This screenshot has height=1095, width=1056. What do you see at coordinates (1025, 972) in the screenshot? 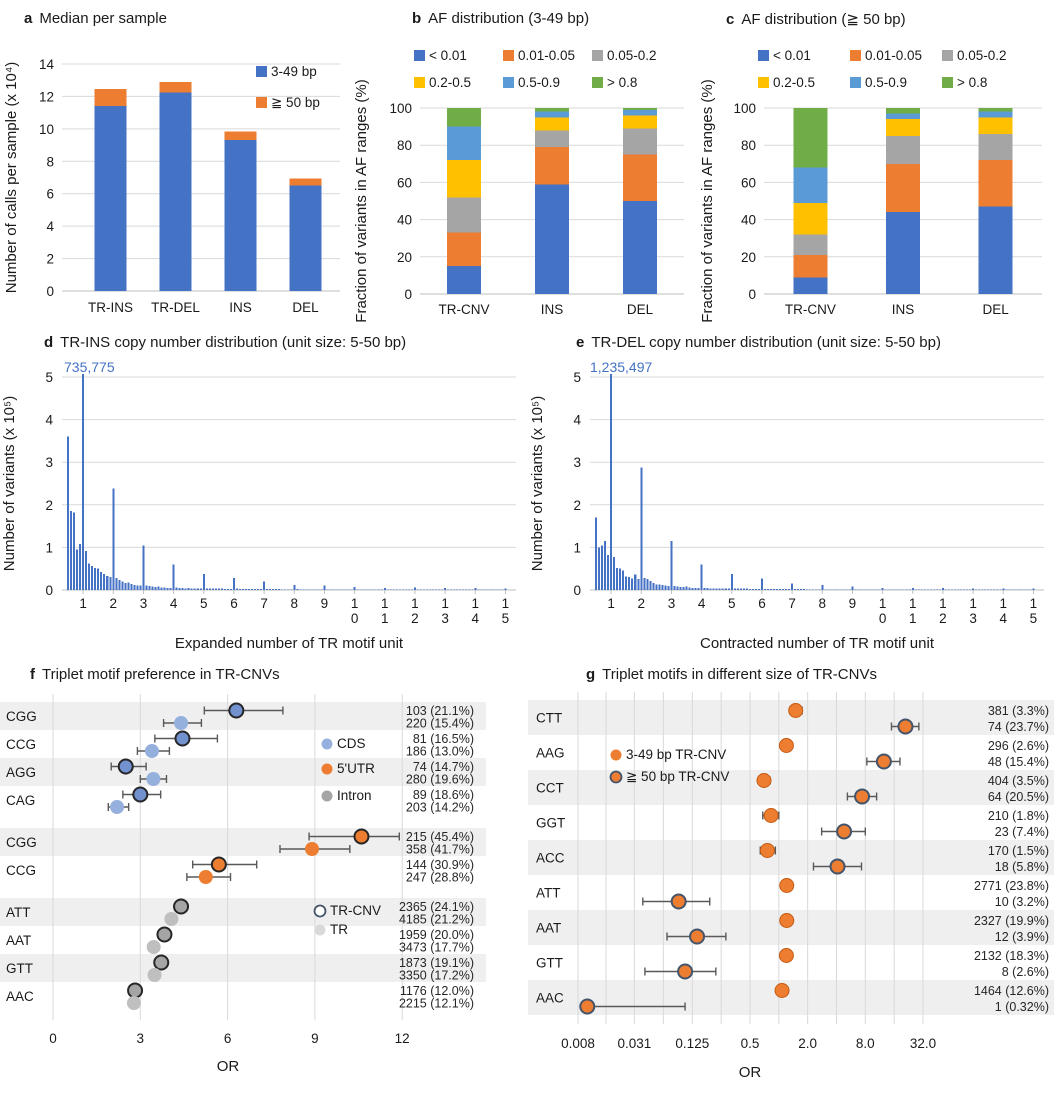
I see `count-label: 8 (2.6%)` at bounding box center [1025, 972].